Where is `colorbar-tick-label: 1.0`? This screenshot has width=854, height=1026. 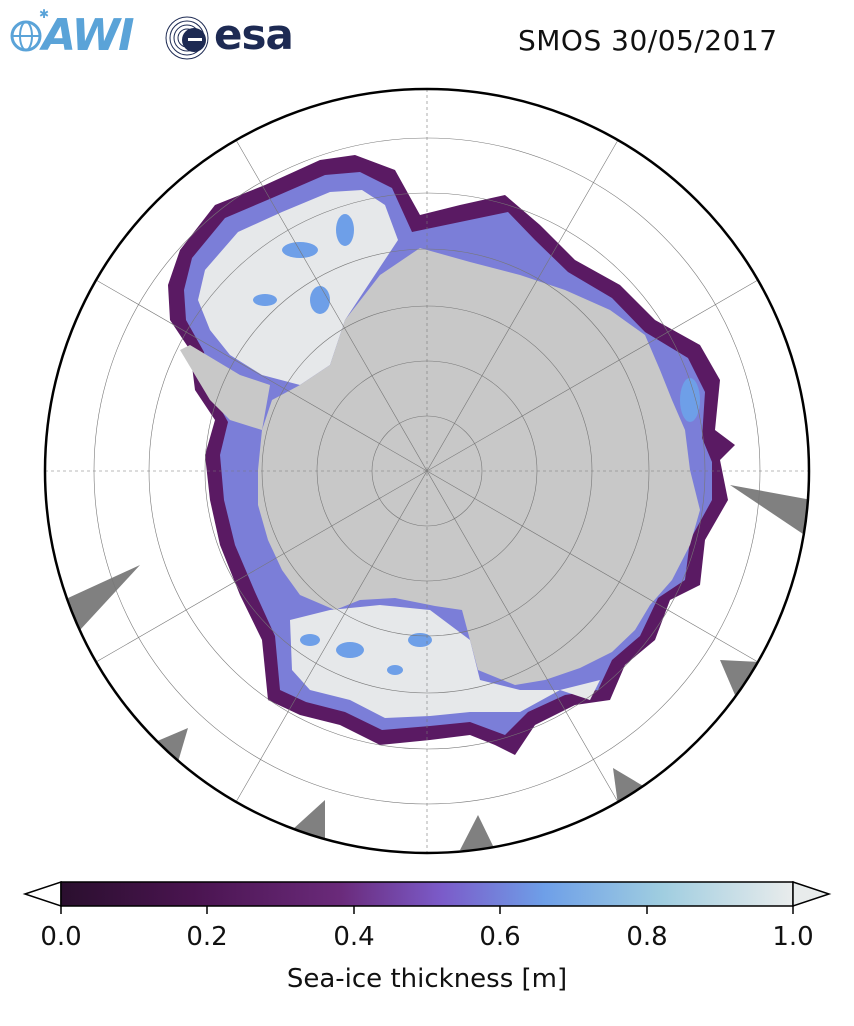
colorbar-tick-label: 1.0 is located at coordinates (793, 937).